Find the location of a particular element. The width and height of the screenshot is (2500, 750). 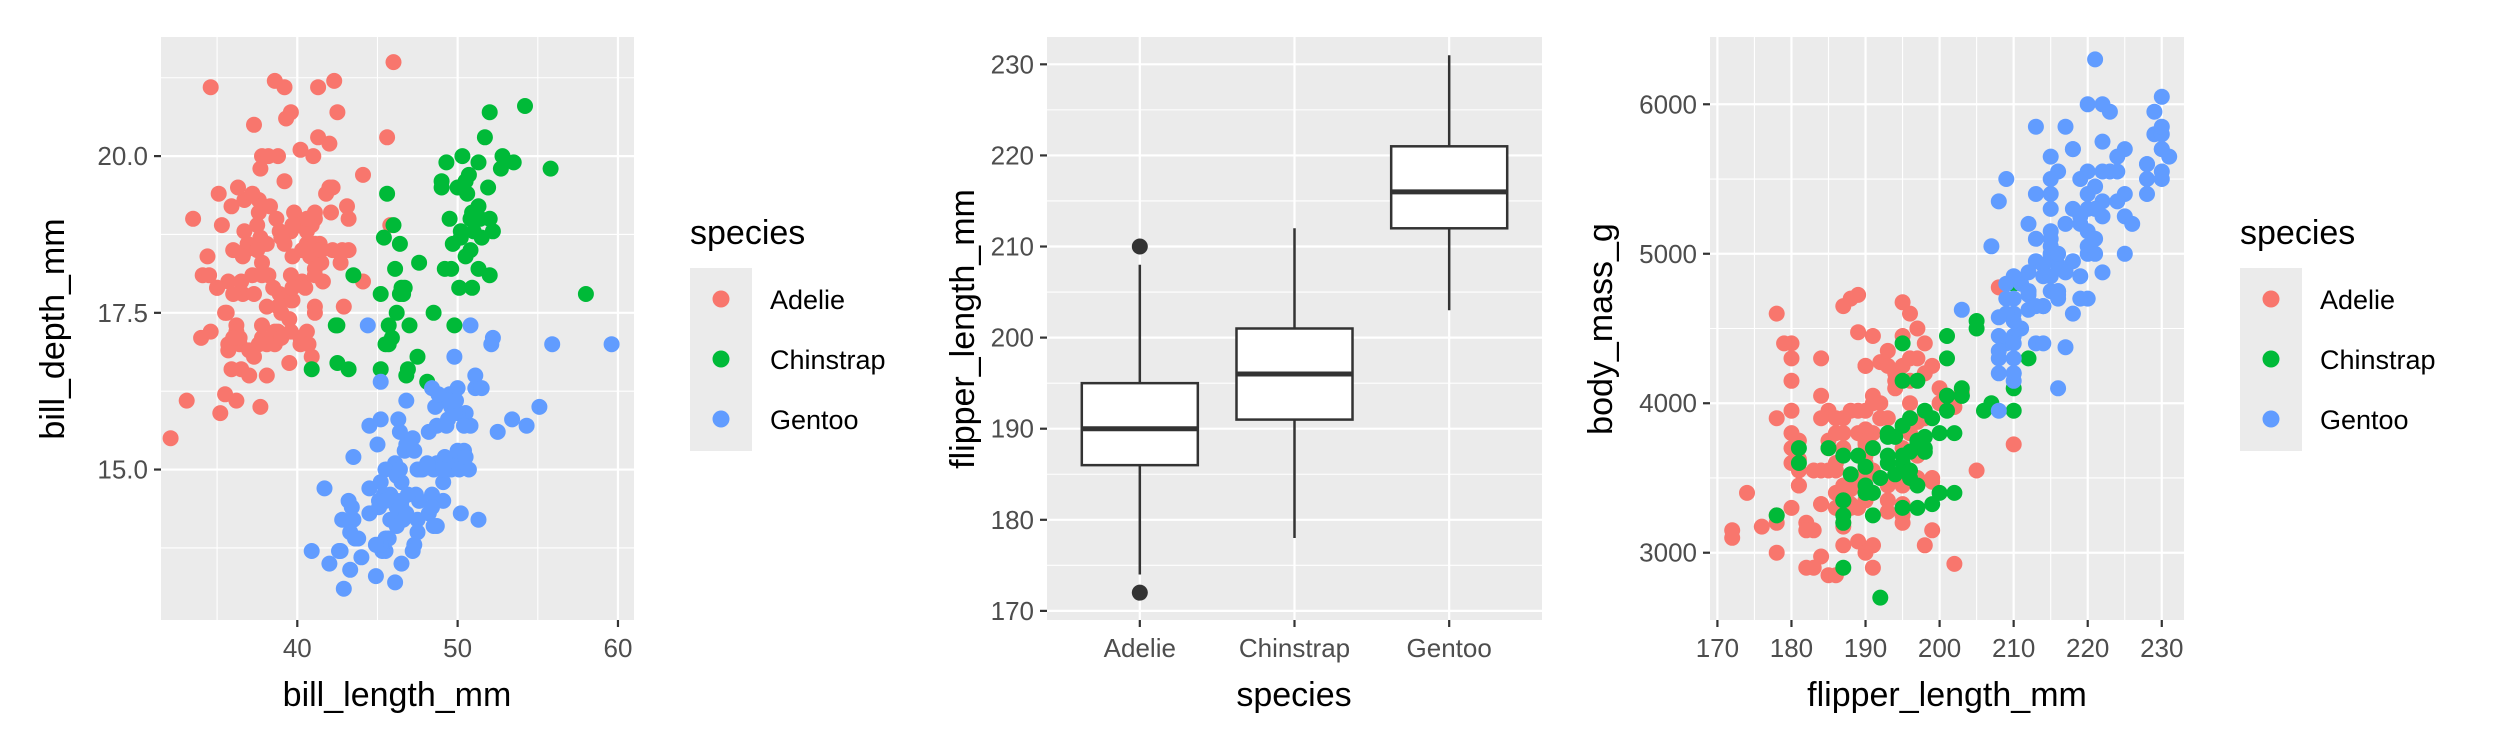

x-tick-label: 180 is located at coordinates (1791, 648).